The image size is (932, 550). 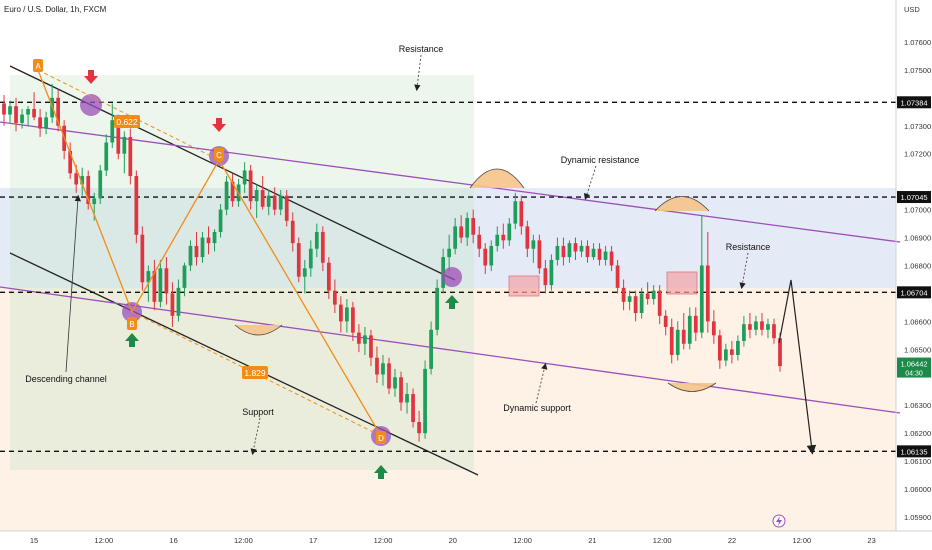 What do you see at coordinates (797, 367) in the screenshot?
I see `projection-arrow` at bounding box center [797, 367].